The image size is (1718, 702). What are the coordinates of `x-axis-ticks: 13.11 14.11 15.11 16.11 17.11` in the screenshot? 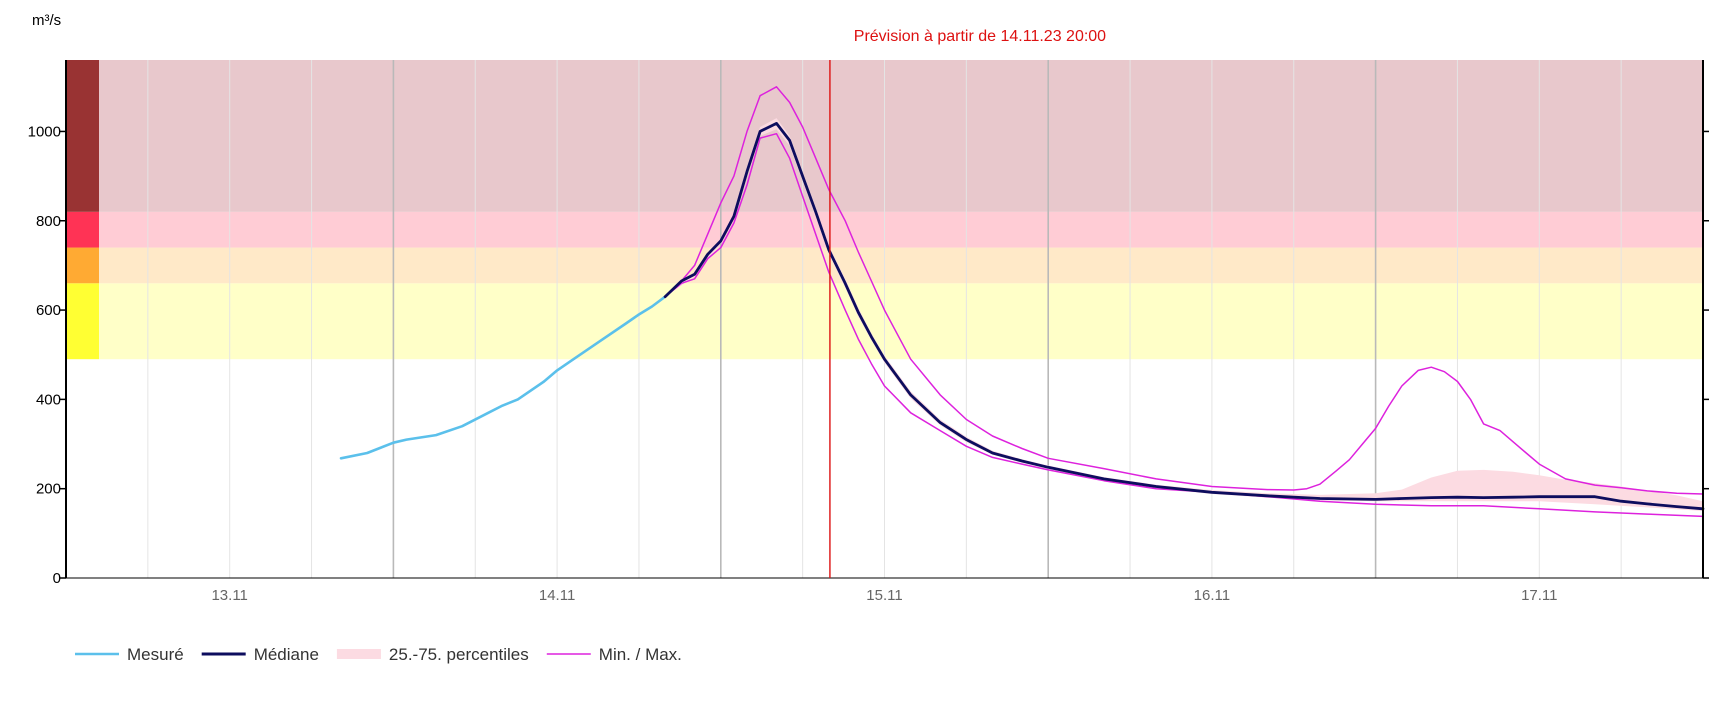 It's located at (884, 595).